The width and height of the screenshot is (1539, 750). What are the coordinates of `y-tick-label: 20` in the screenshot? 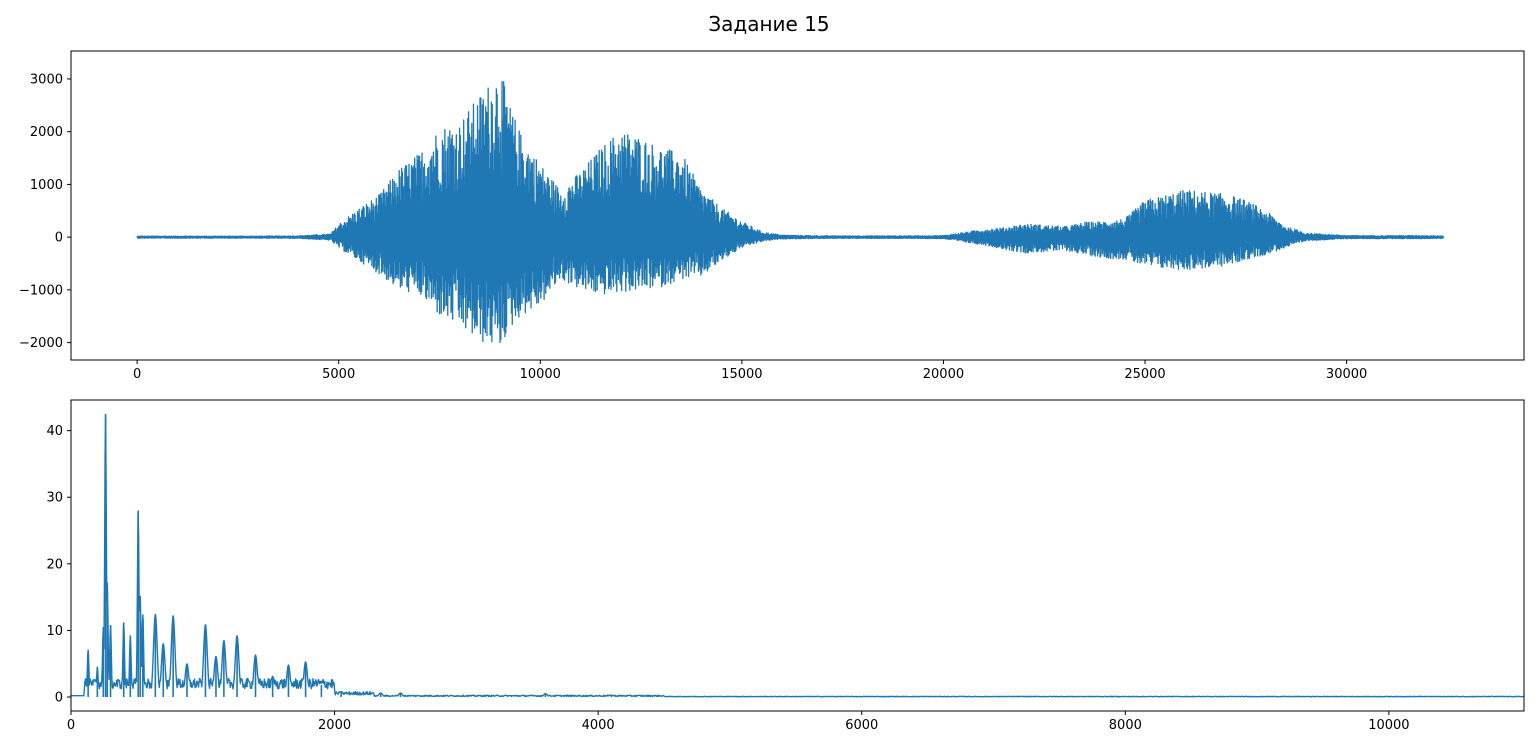 It's located at (54, 564).